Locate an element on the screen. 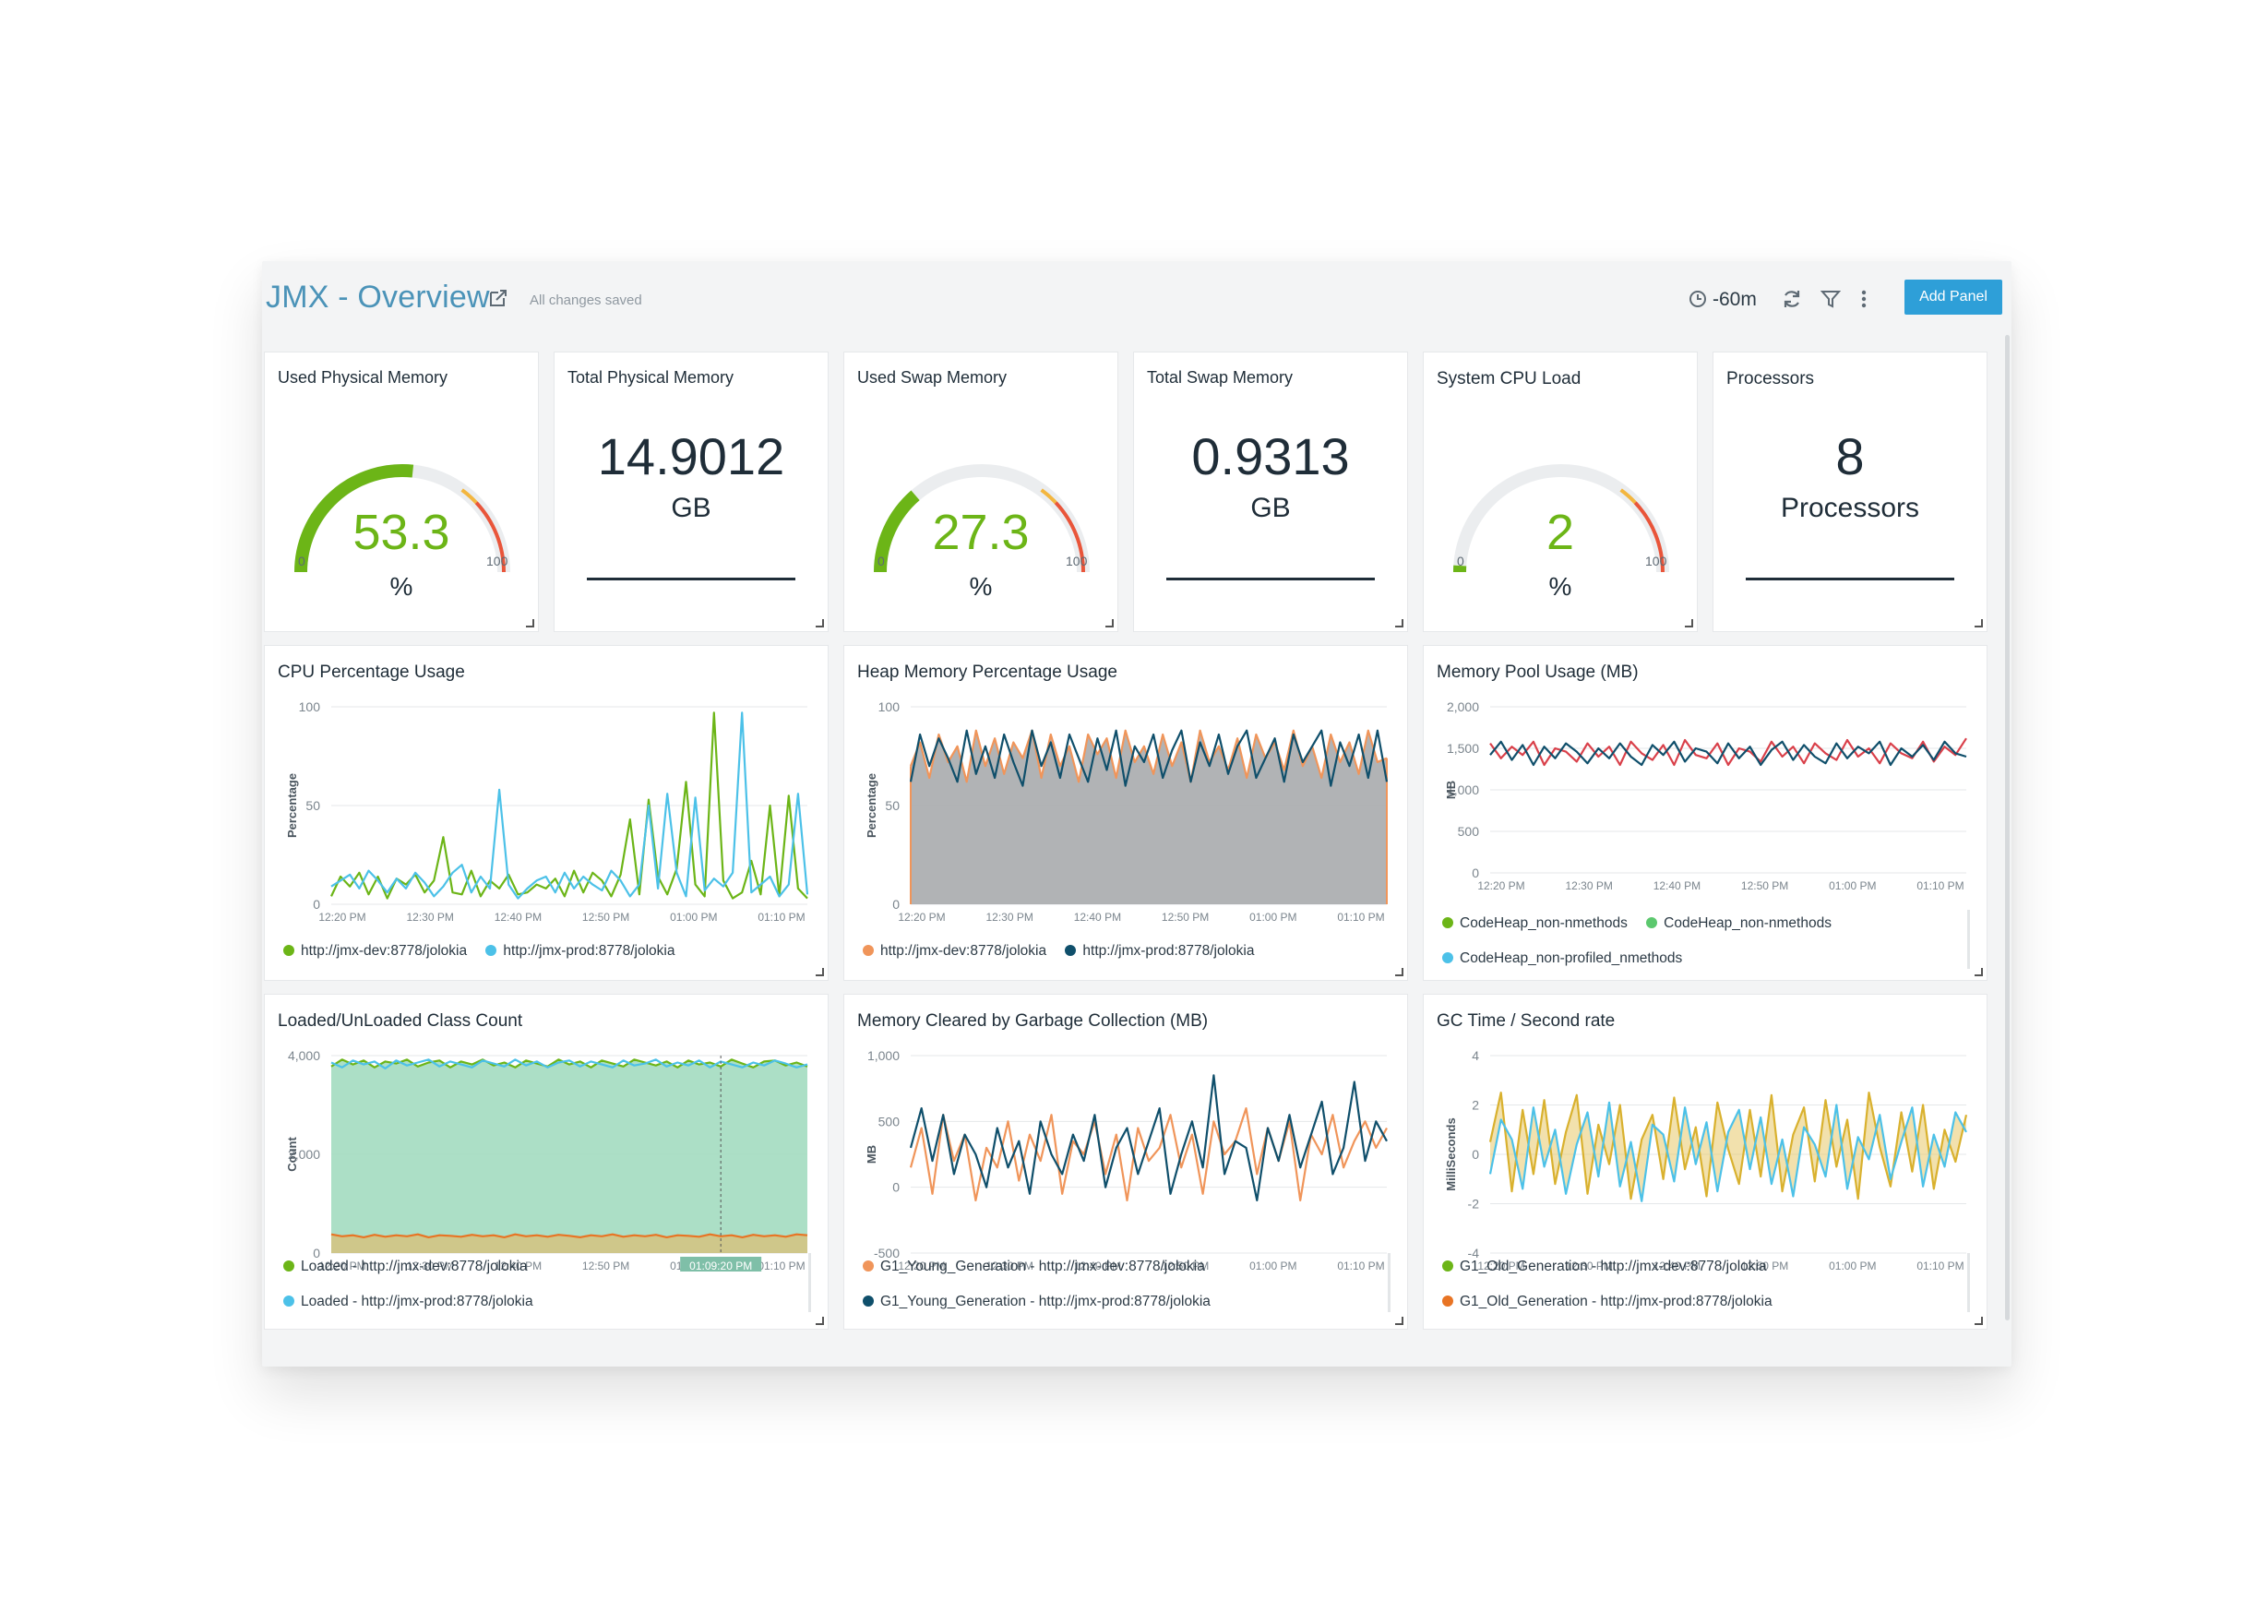 The image size is (2268, 1624). panel-title: Used Swap Memory is located at coordinates (933, 377).